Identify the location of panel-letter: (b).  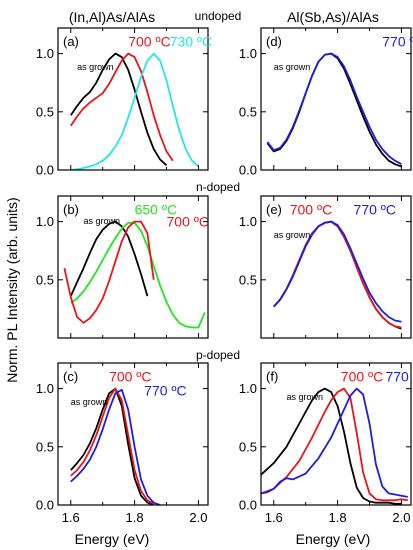
(71, 209).